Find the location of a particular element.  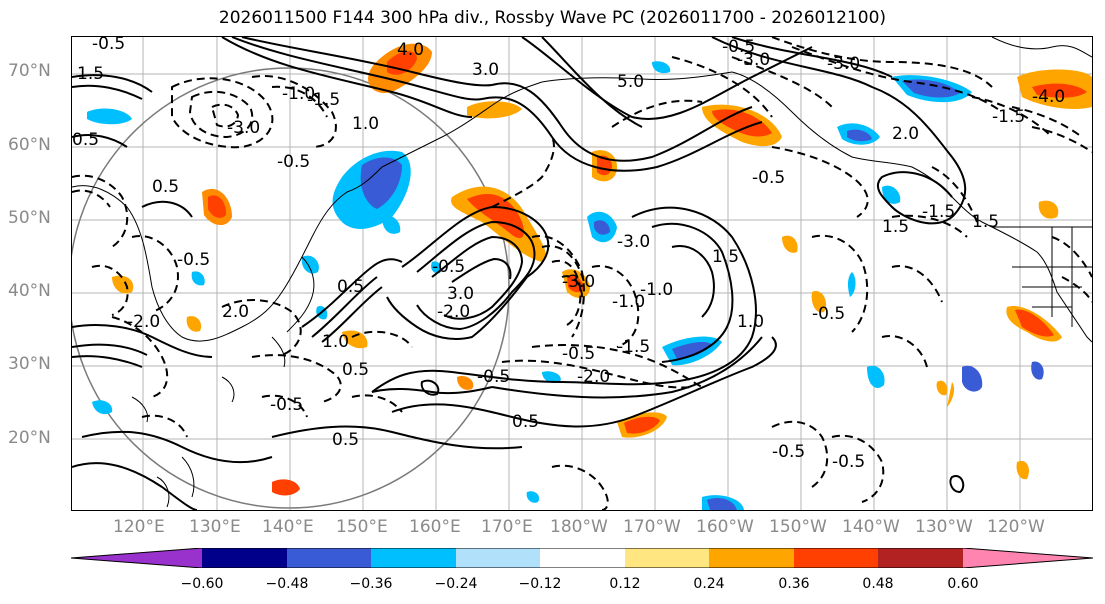

lon-label-160w: 160°W is located at coordinates (725, 527).